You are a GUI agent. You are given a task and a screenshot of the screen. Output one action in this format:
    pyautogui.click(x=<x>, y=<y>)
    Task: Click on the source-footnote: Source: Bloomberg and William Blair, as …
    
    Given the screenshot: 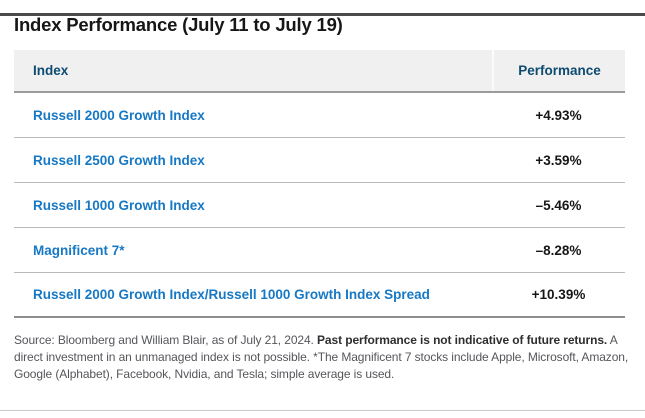 What is the action you would take?
    pyautogui.click(x=326, y=357)
    